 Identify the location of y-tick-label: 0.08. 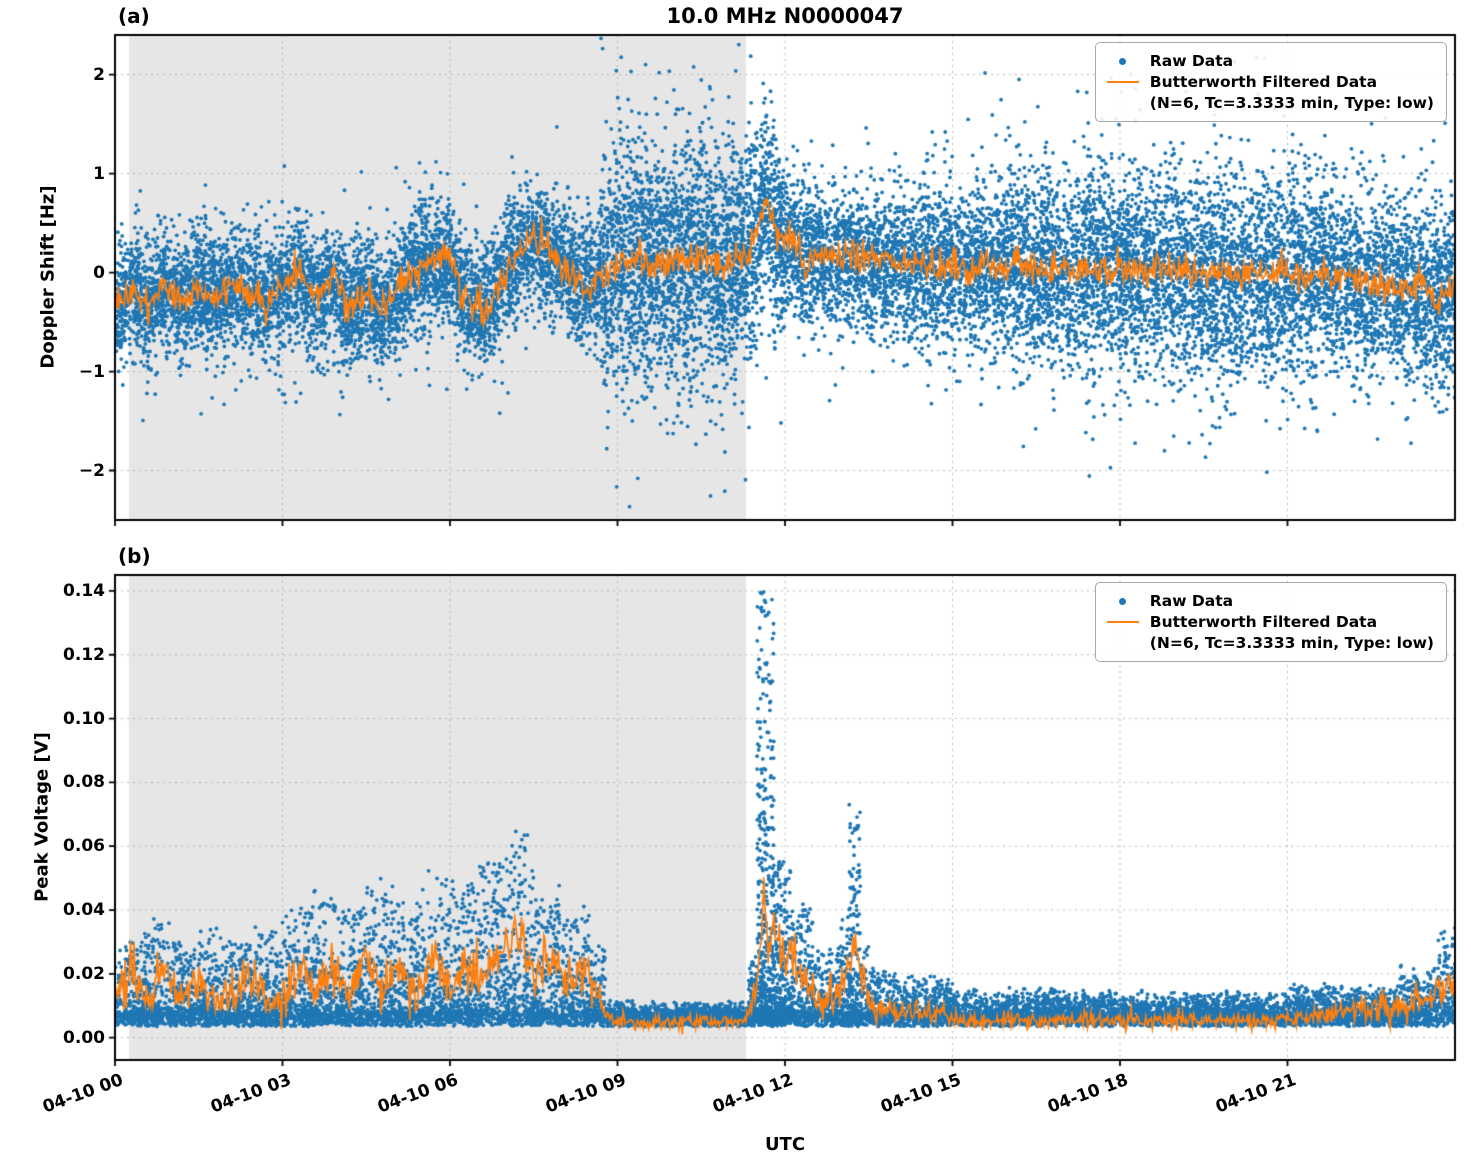
(84, 782).